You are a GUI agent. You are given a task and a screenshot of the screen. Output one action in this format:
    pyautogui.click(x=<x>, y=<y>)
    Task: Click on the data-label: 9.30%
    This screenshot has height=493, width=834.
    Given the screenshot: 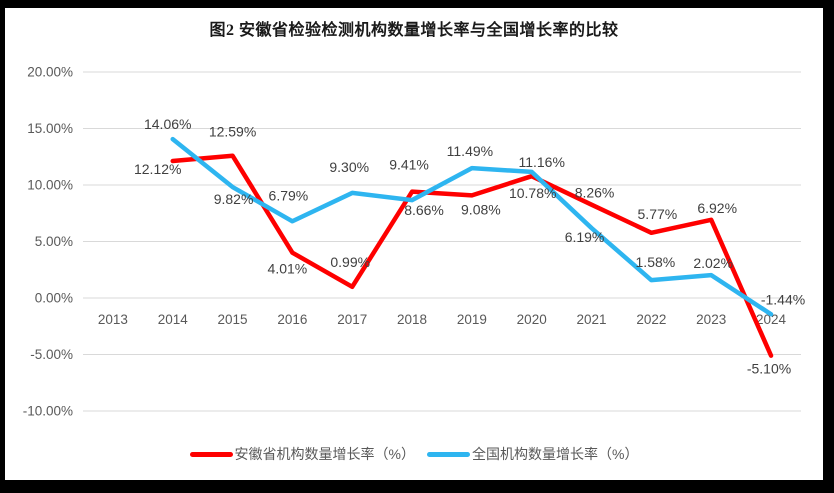 What is the action you would take?
    pyautogui.click(x=349, y=167)
    